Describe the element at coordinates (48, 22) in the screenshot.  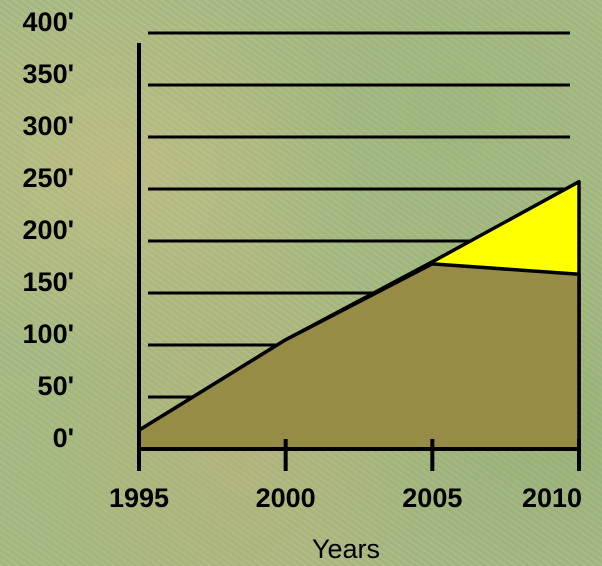
I see `y-tick-label-400: 400'` at that location.